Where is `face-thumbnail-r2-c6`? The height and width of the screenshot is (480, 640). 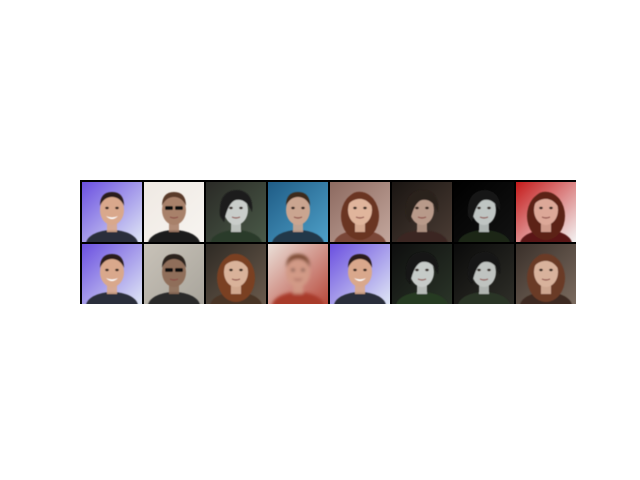 face-thumbnail-r2-c6 is located at coordinates (422, 274).